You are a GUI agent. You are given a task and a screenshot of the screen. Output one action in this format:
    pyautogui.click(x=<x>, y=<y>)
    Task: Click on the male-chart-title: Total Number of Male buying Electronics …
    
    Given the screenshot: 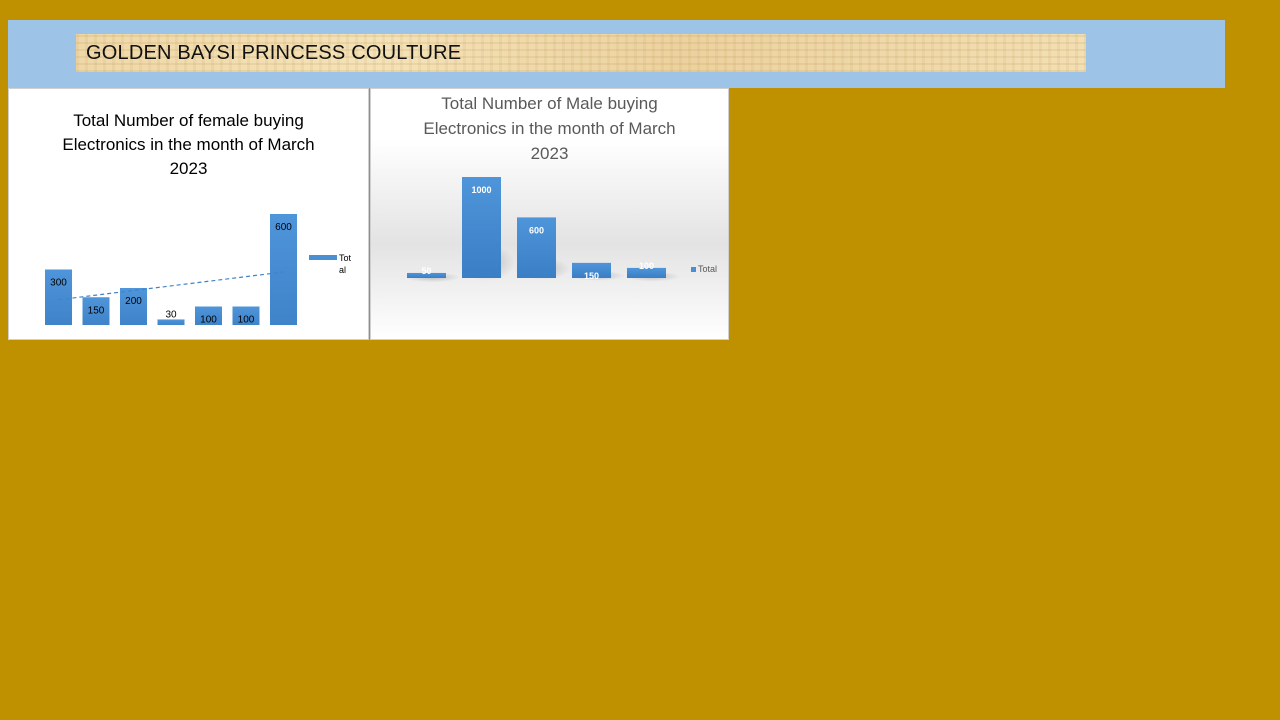 What is the action you would take?
    pyautogui.click(x=549, y=128)
    